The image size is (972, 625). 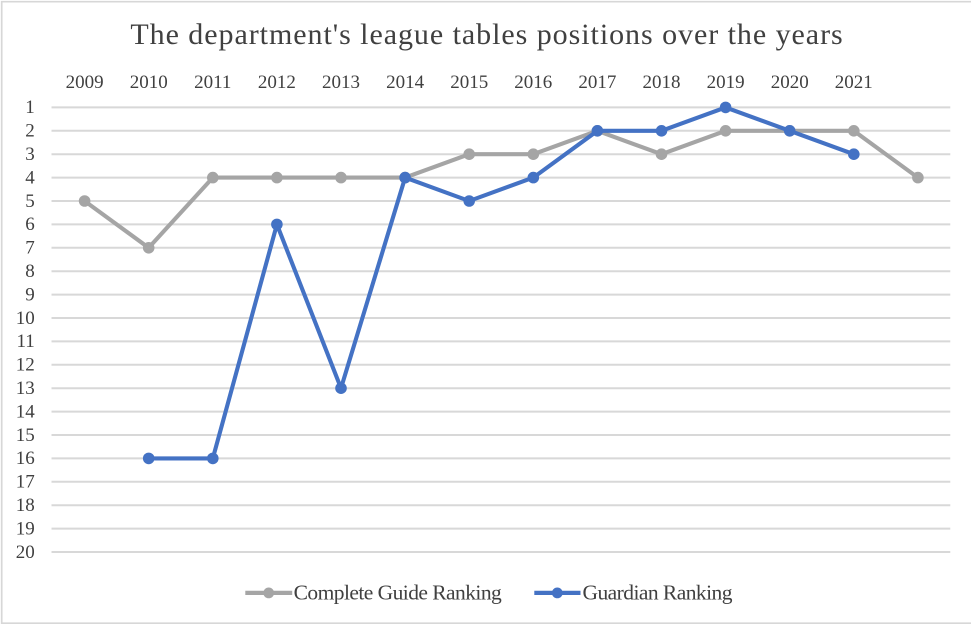 What do you see at coordinates (25, 435) in the screenshot?
I see `svg-text: 15` at bounding box center [25, 435].